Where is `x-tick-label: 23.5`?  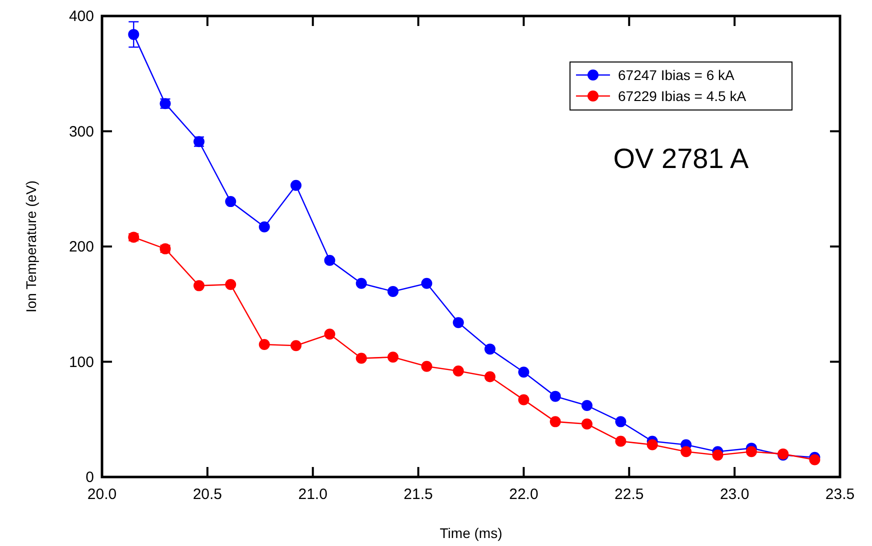
x-tick-label: 23.5 is located at coordinates (840, 494).